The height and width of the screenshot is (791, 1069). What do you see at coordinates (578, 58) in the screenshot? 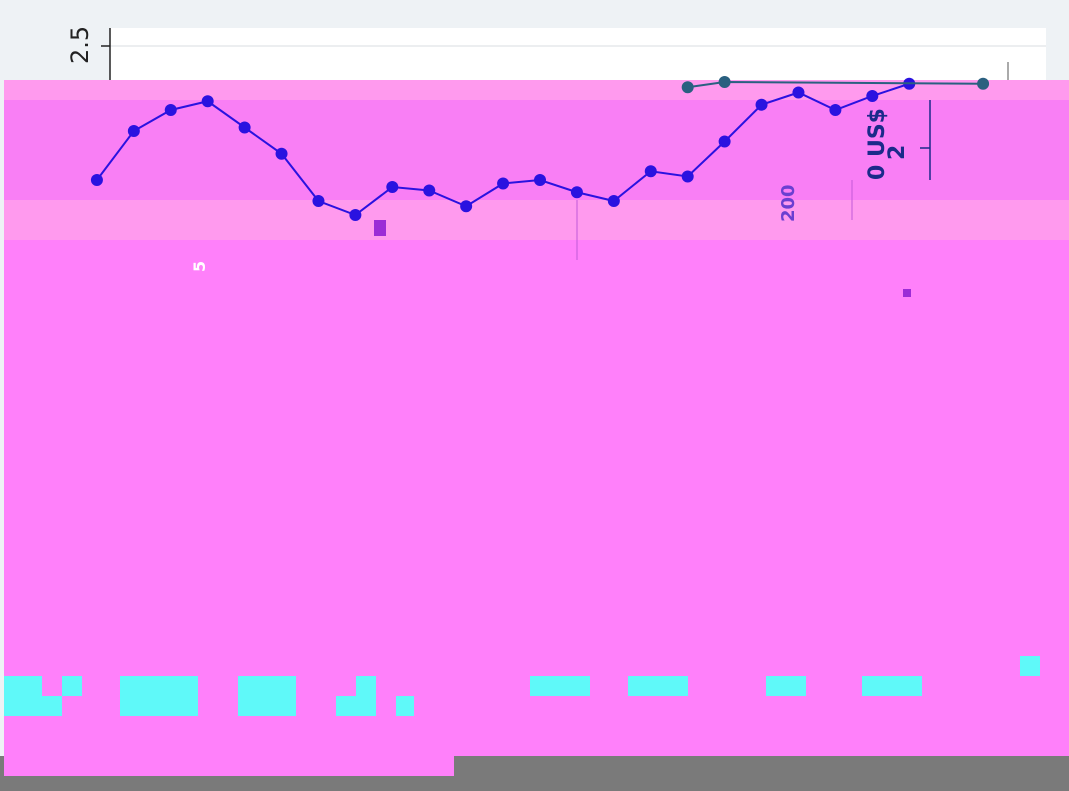
I see `plot-area` at bounding box center [578, 58].